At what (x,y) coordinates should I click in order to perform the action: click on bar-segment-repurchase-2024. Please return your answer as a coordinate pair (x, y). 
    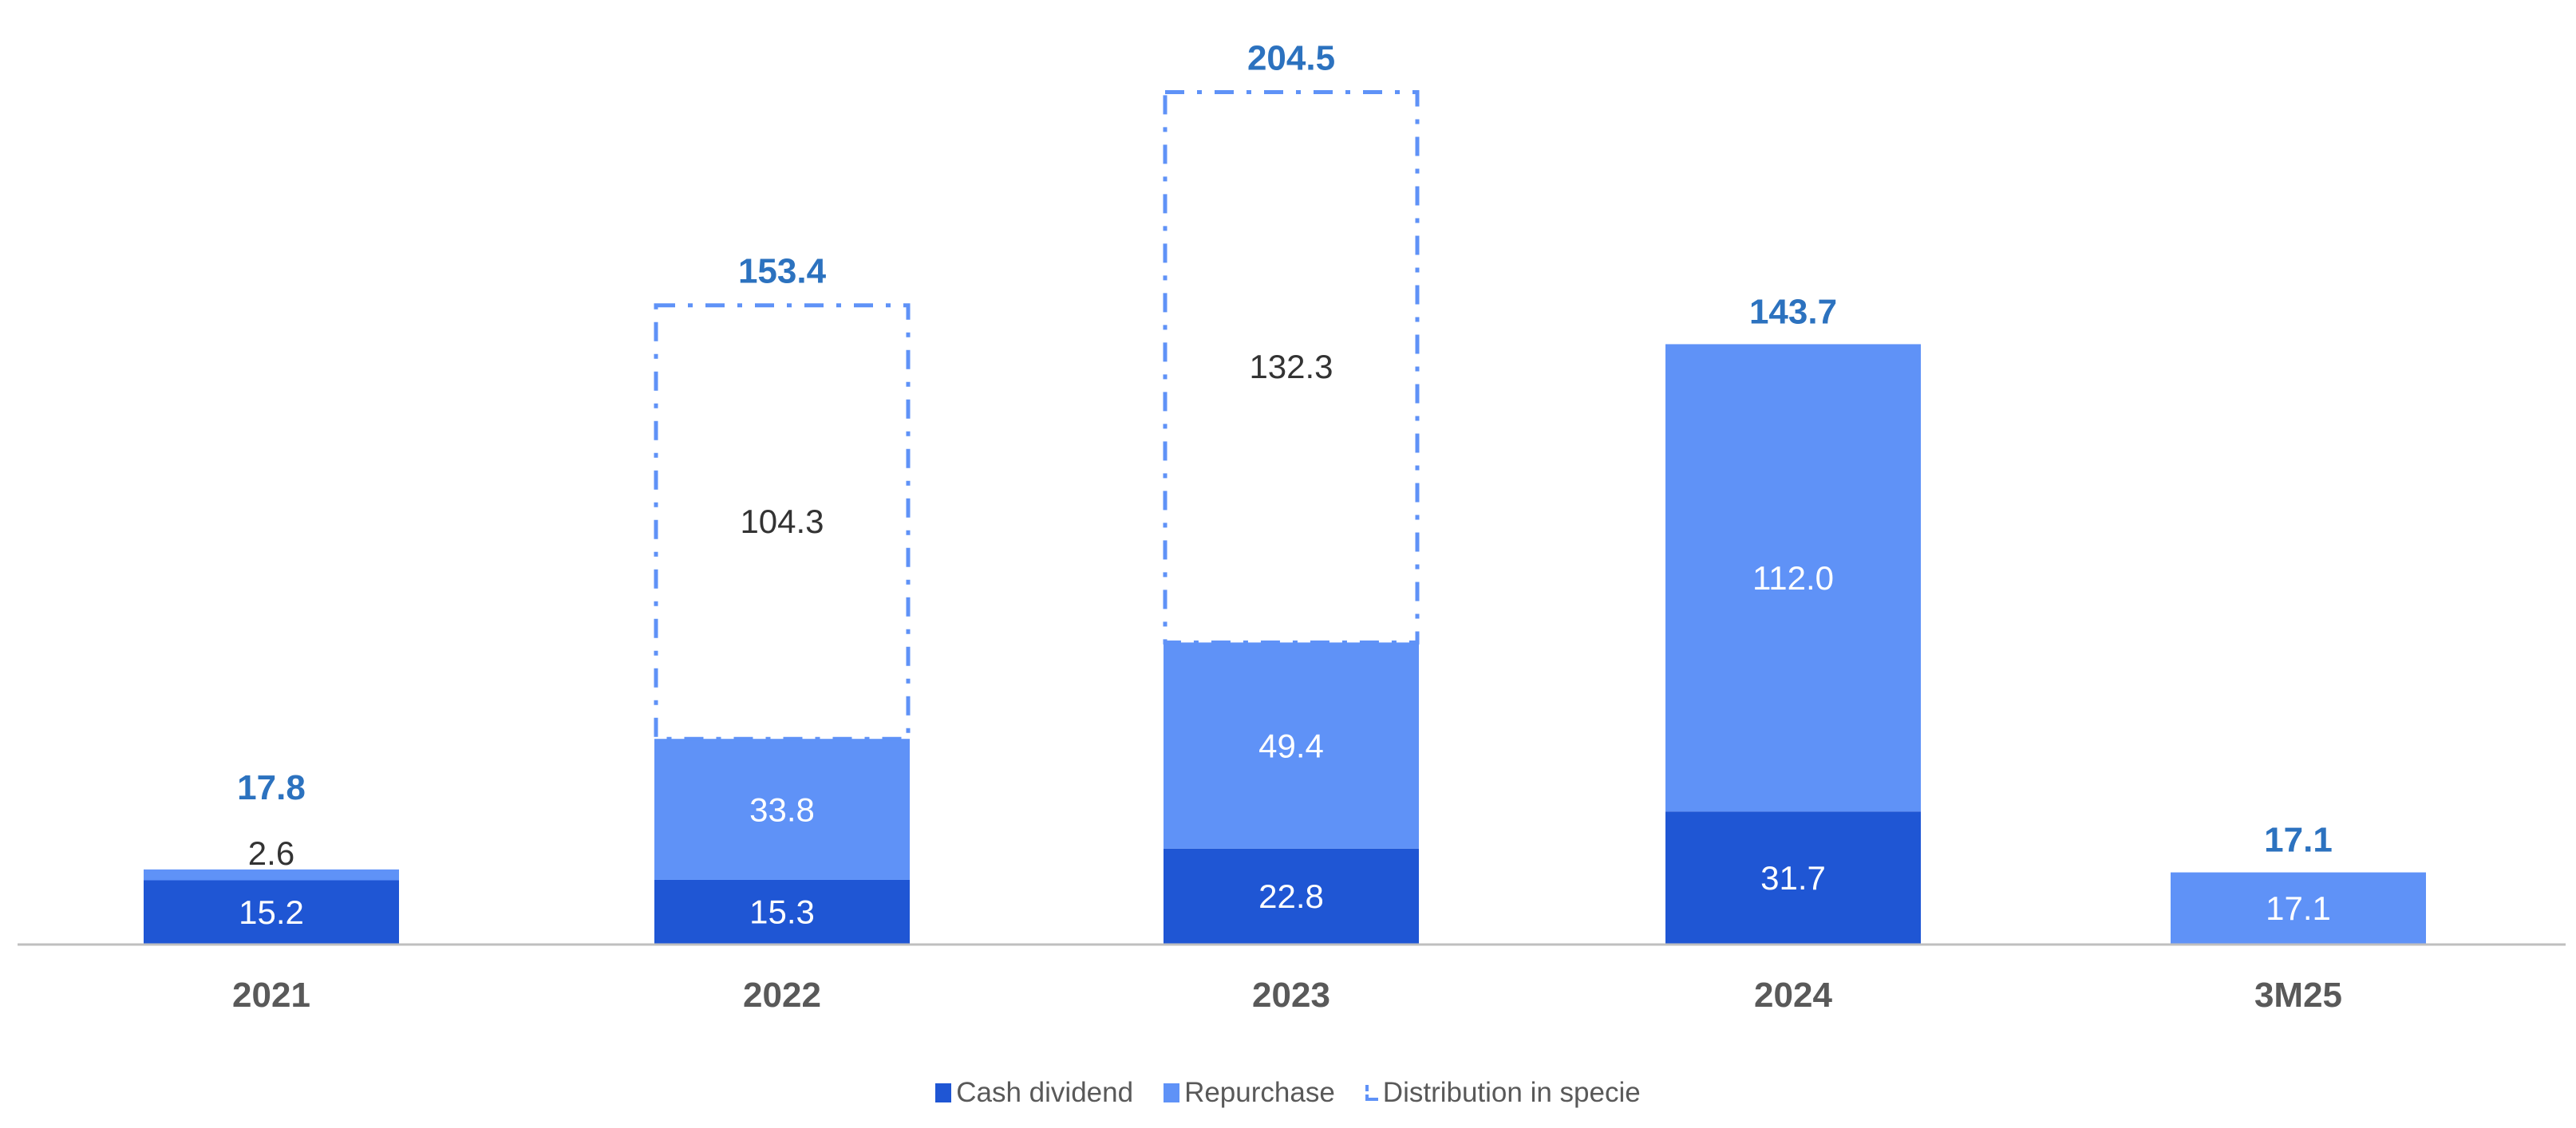
    Looking at the image, I should click on (1793, 578).